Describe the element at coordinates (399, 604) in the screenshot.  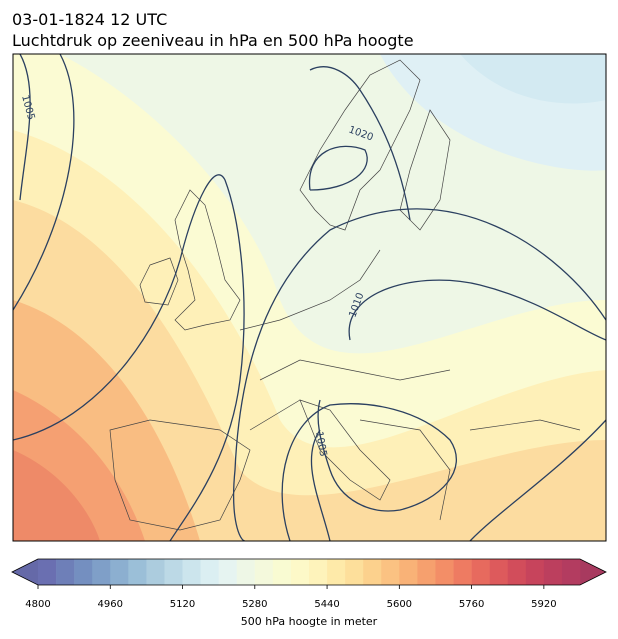
I see `colorbar-tick-label: 5600` at that location.